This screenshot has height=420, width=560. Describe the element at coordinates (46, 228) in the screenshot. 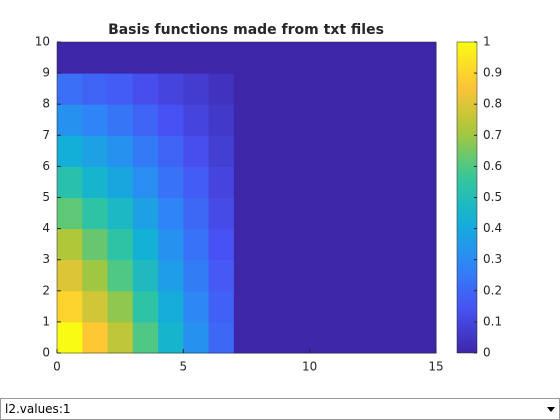

I see `y-tick-label: 4` at that location.